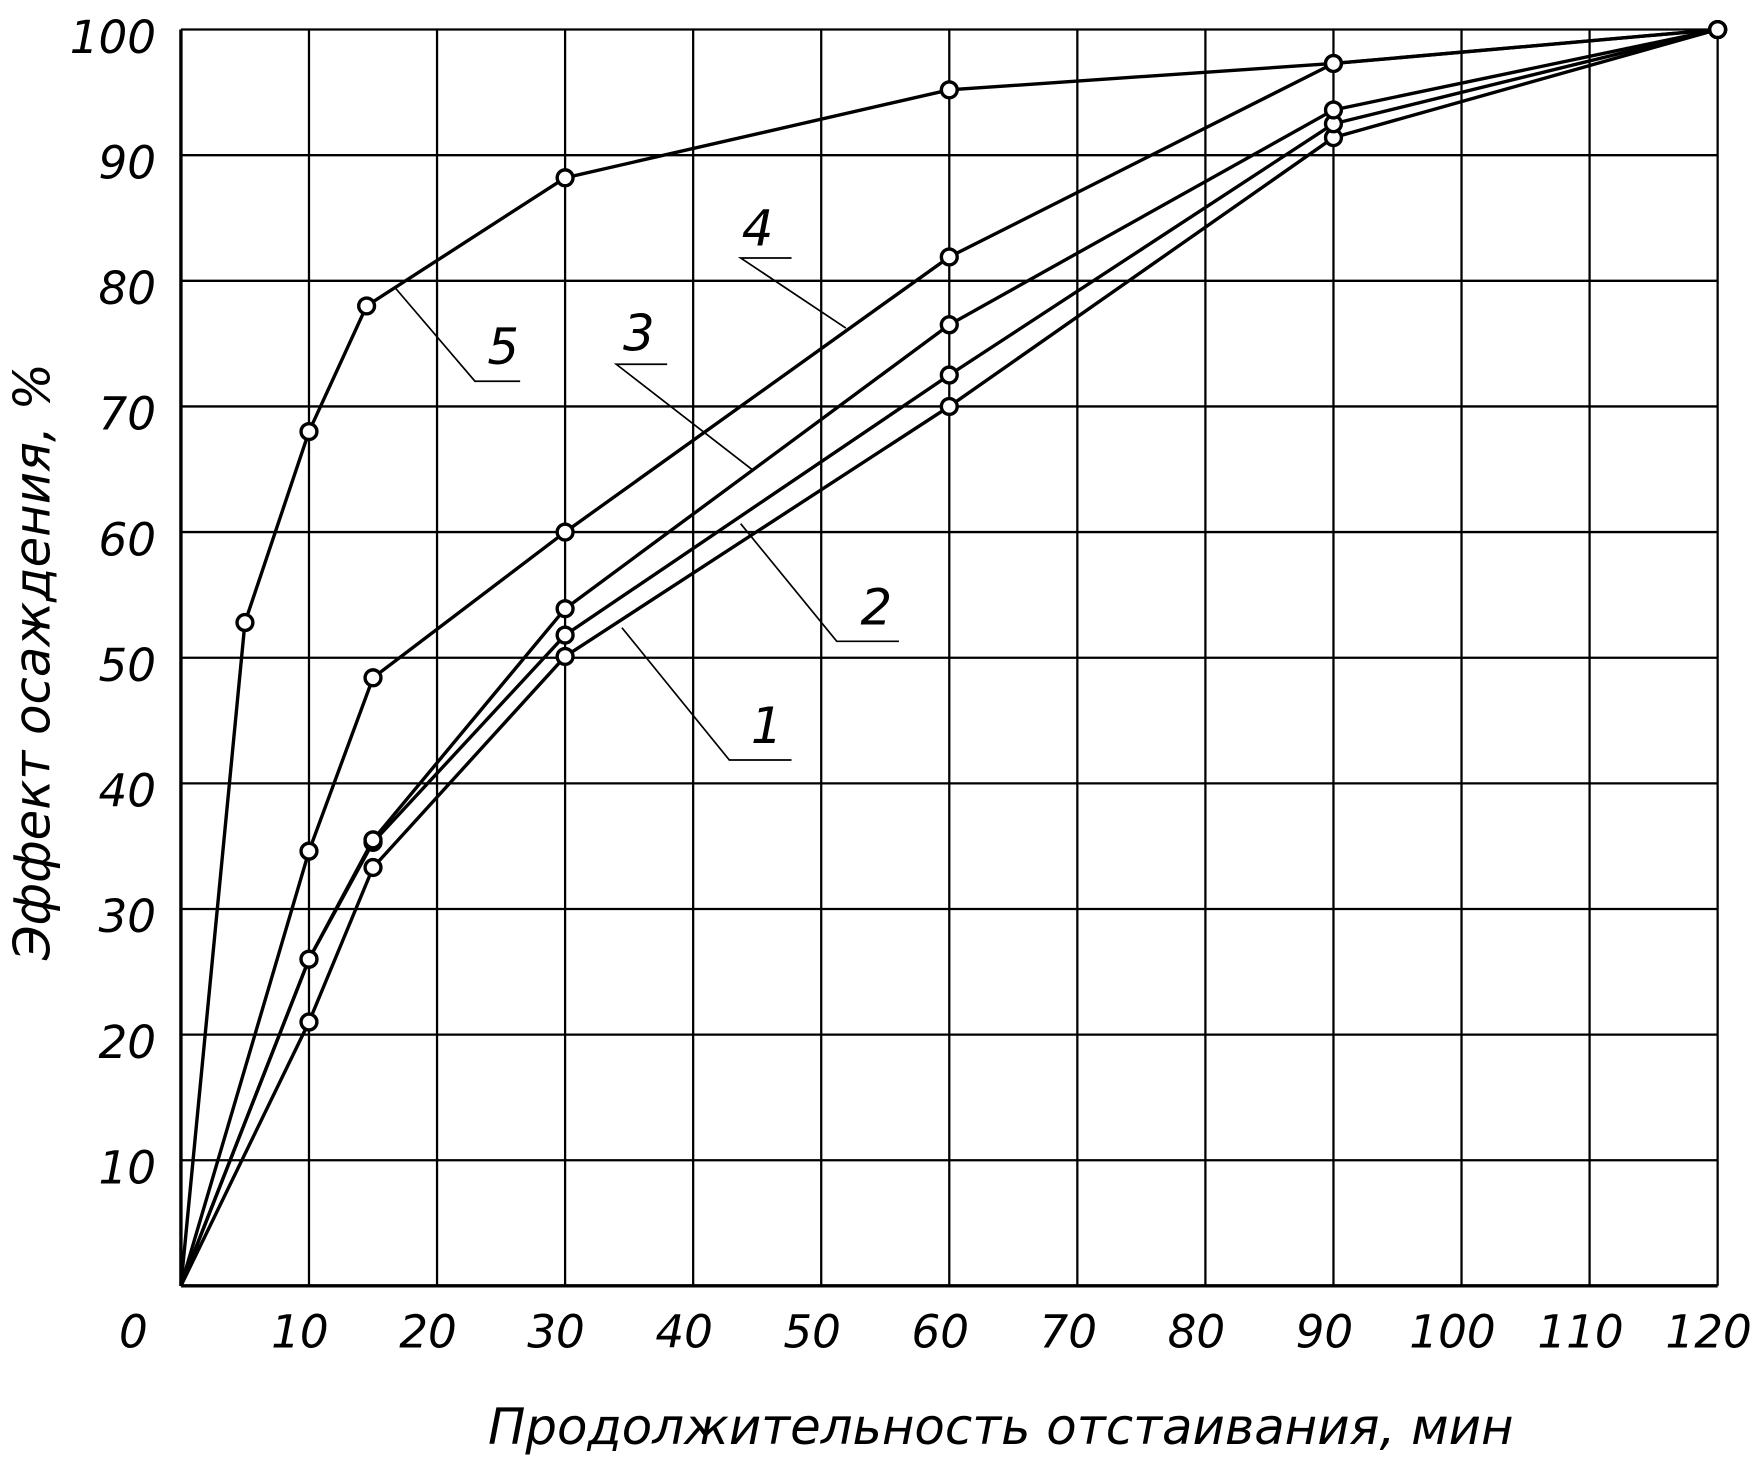 This screenshot has width=1764, height=1459. I want to click on y-tick-label: 70, so click(127, 414).